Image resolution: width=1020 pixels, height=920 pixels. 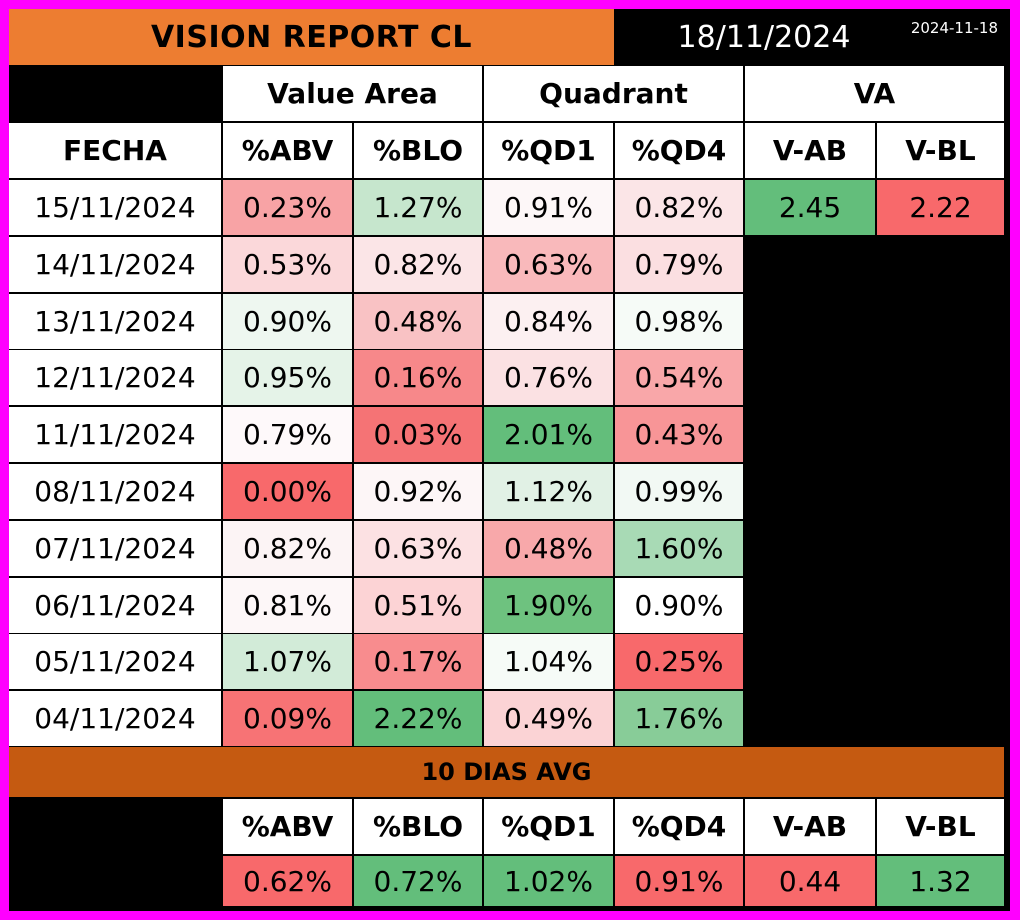 What do you see at coordinates (679, 264) in the screenshot?
I see `row-value-qd4: 0.79%` at bounding box center [679, 264].